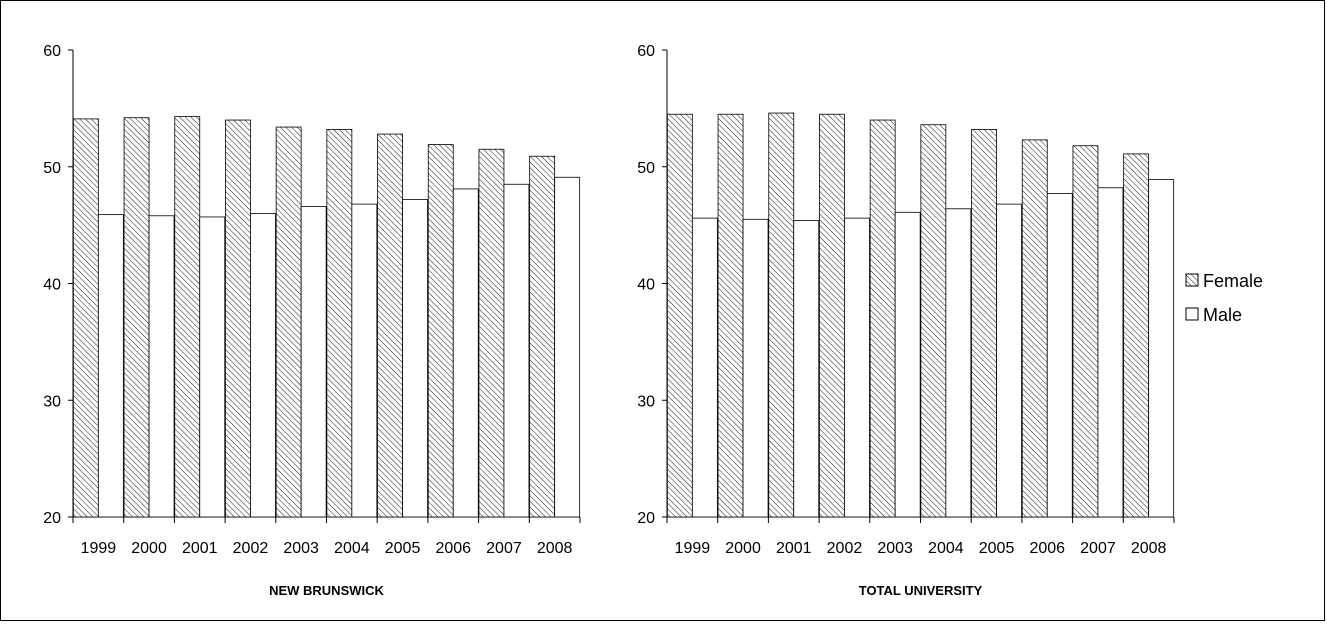  I want to click on legend-swatch-female, so click(1192, 280).